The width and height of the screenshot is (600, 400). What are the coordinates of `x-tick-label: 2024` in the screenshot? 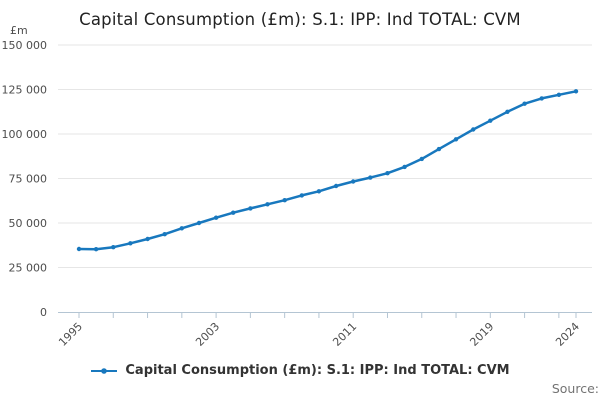 It's located at (567, 334).